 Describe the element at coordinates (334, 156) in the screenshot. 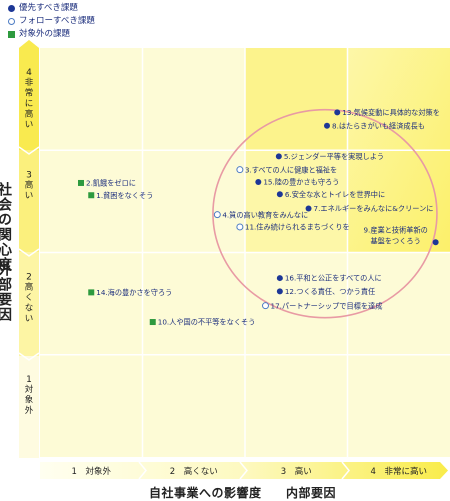

I see `point-label: 5.ジェンダー平等を実現しよう` at that location.